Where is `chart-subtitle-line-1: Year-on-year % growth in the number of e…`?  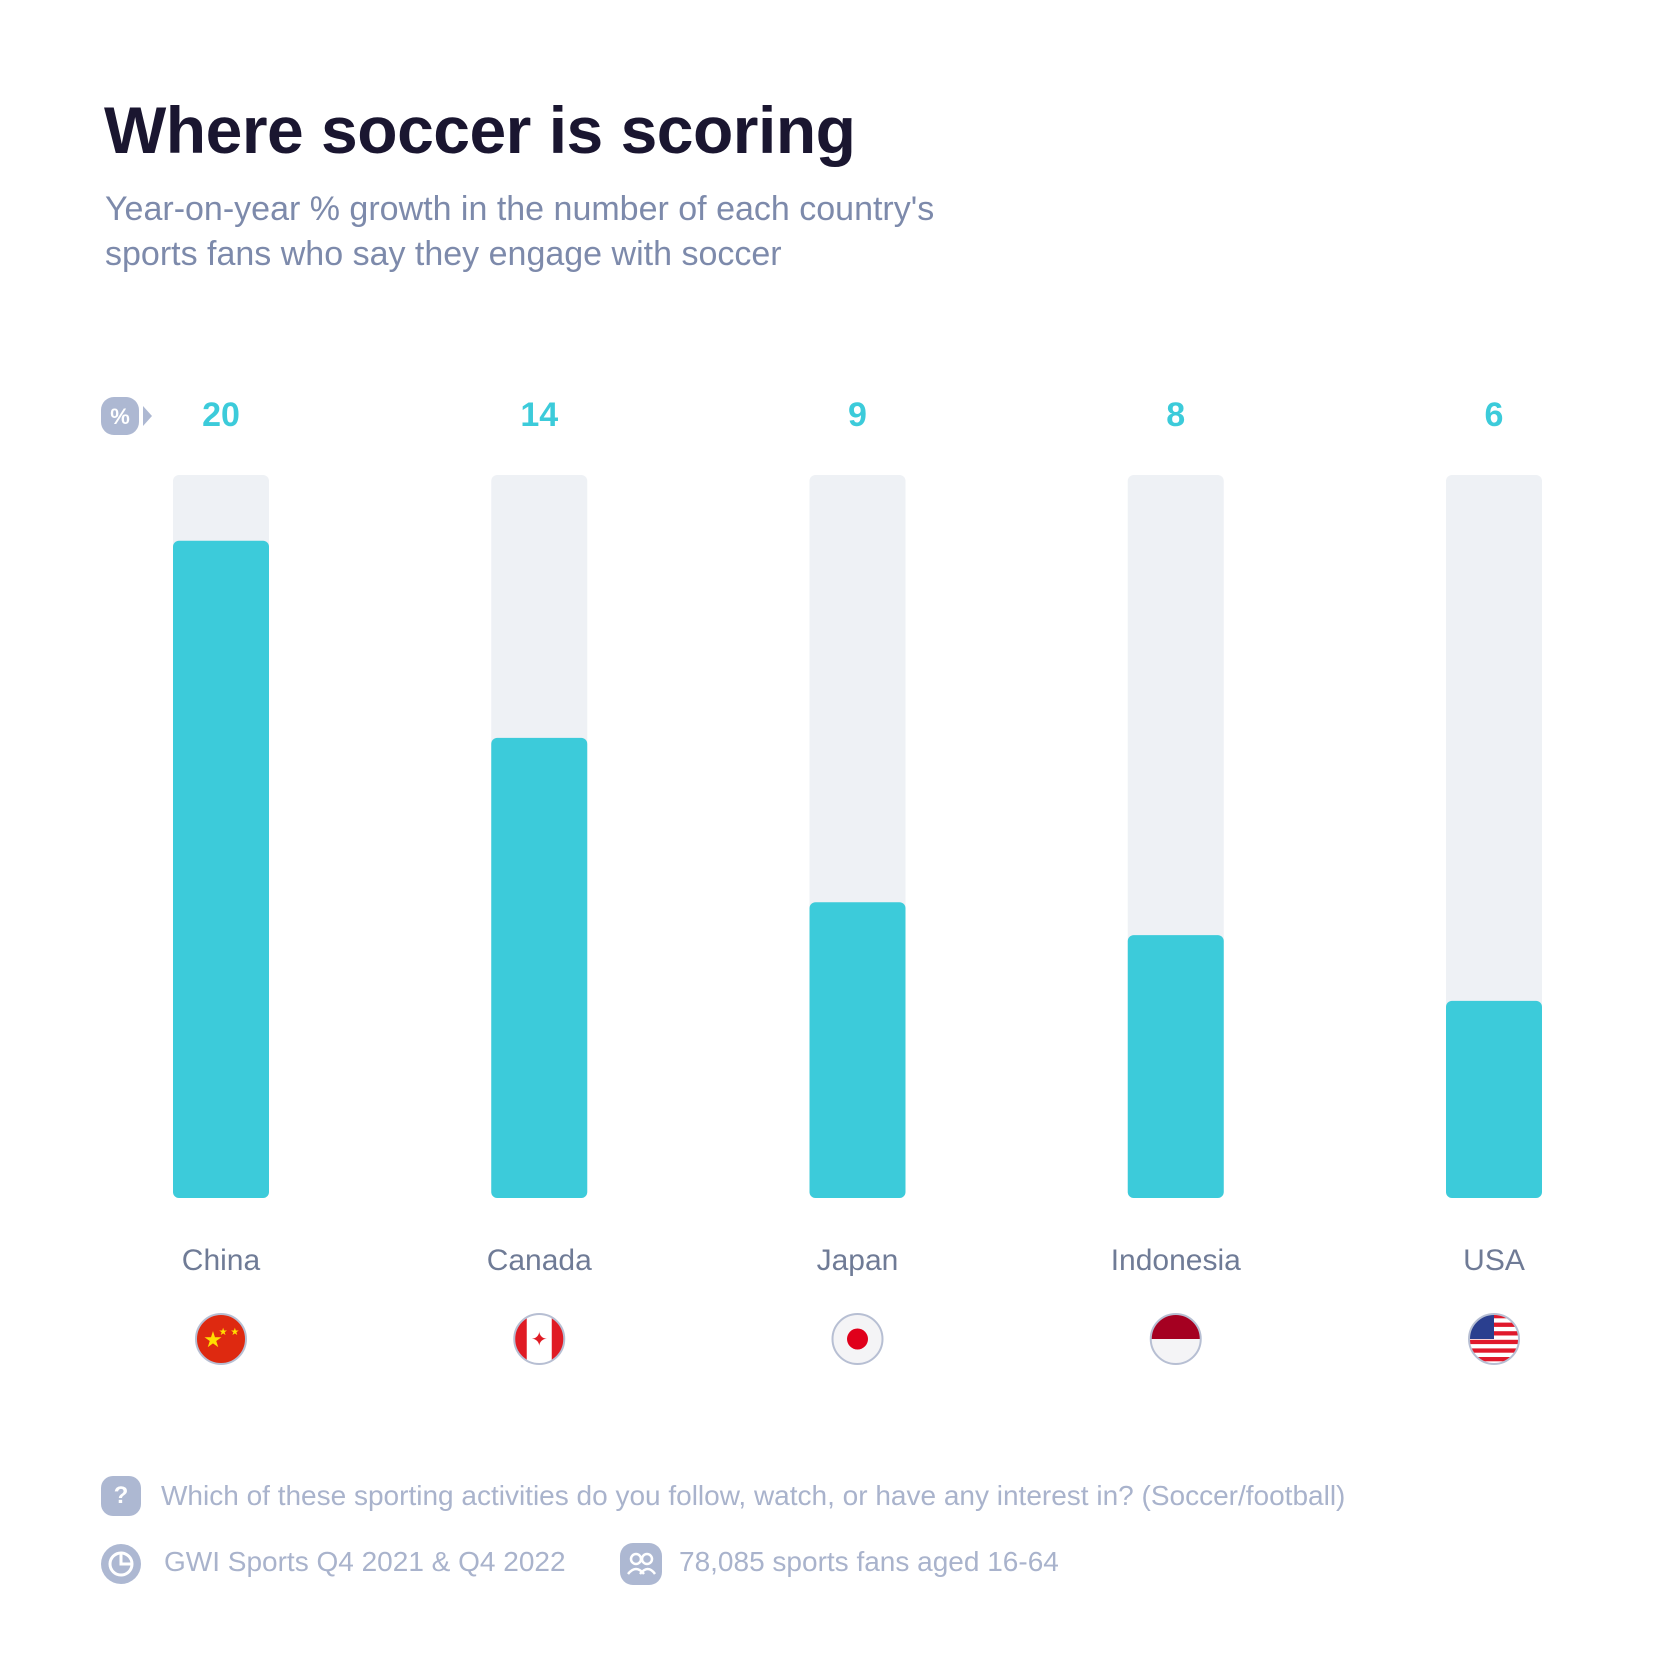 chart-subtitle-line-1: Year-on-year % growth in the number of e… is located at coordinates (520, 209).